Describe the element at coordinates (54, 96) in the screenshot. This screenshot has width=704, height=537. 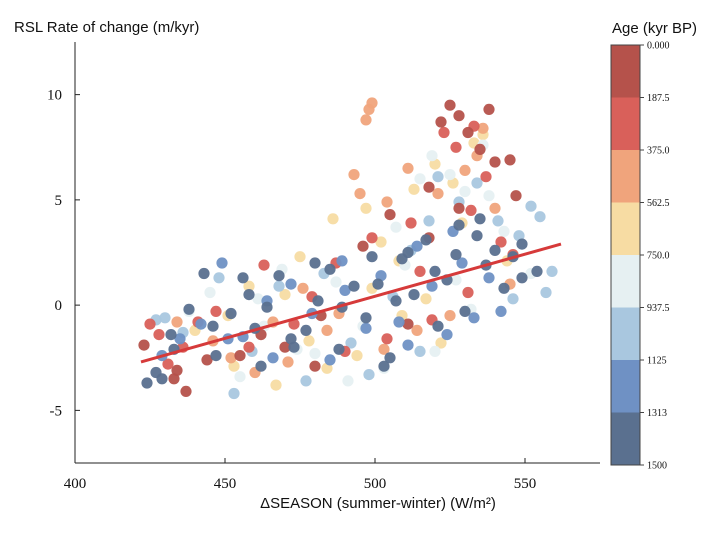
I see `y-tick-label: 10` at that location.